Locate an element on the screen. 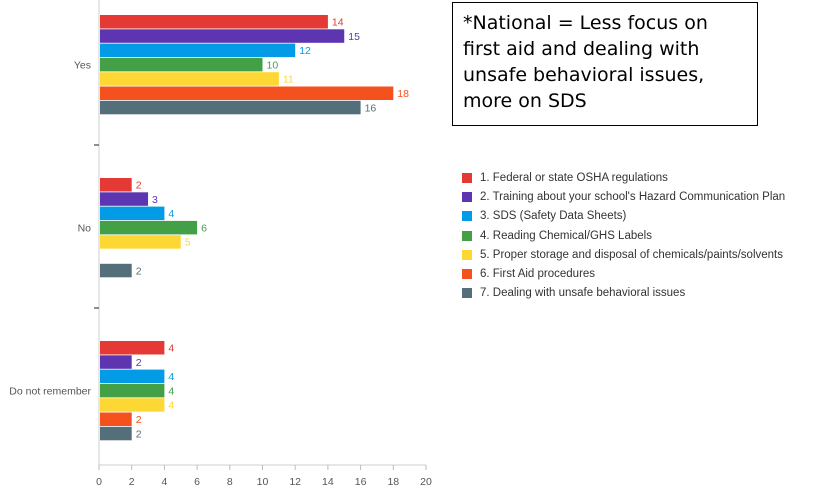  x-tick-label-16: 16 is located at coordinates (361, 482).